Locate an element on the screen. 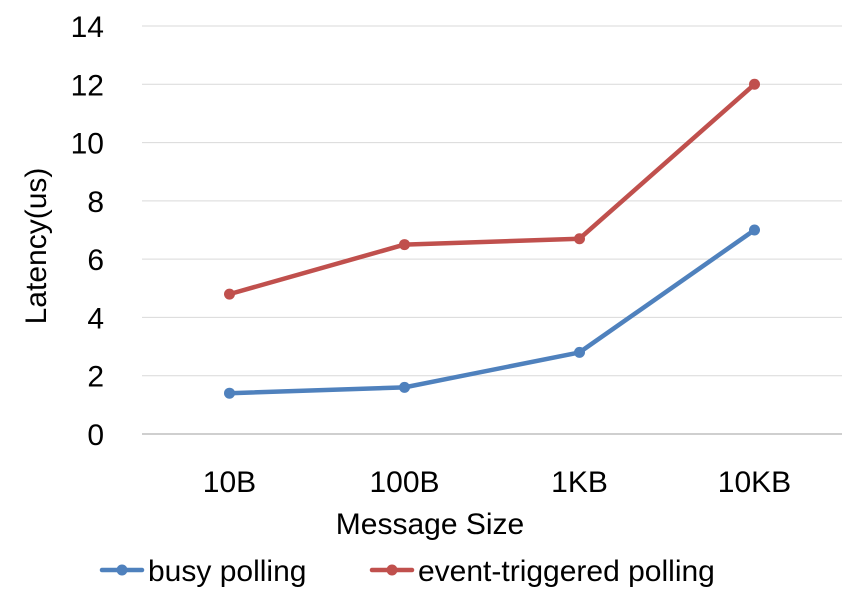  x-tick-label: 1KB is located at coordinates (579, 482).